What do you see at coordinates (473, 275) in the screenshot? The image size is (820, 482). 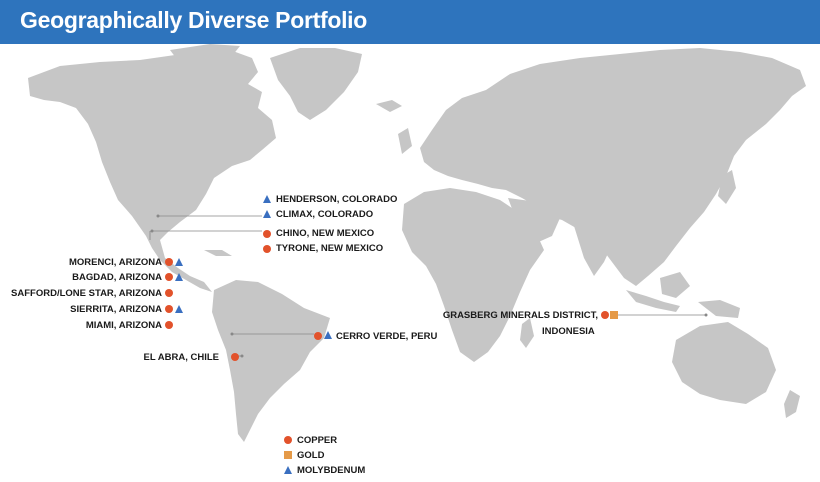 I see `africa-landmass` at bounding box center [473, 275].